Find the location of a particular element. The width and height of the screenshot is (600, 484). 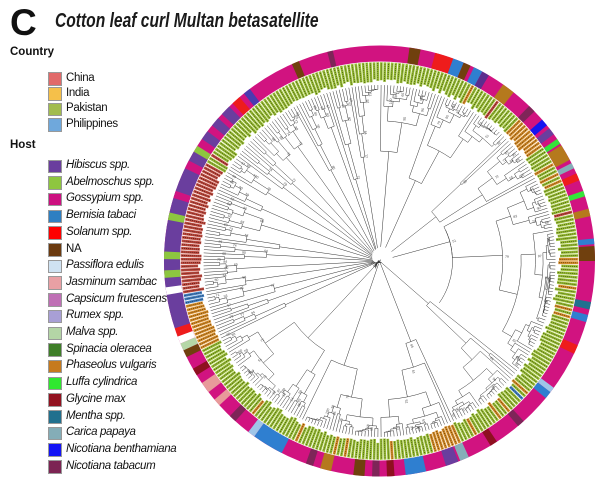

svg-text: 69 is located at coordinates (351, 100).